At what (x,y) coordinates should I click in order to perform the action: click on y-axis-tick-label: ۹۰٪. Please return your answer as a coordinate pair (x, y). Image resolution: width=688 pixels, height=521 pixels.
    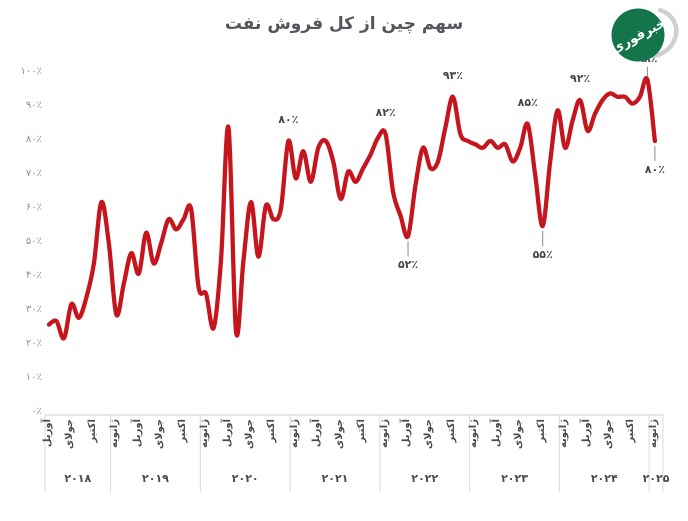
    Looking at the image, I should click on (33, 105).